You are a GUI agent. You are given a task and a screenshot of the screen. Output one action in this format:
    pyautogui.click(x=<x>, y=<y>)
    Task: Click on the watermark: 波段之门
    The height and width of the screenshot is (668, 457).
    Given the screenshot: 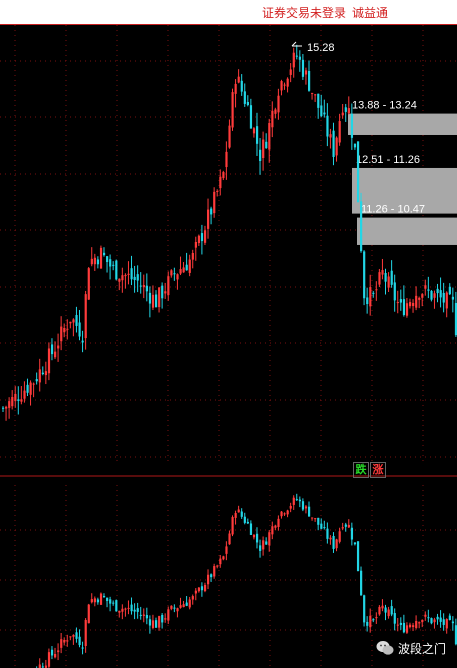 What is the action you would take?
    pyautogui.click(x=411, y=648)
    